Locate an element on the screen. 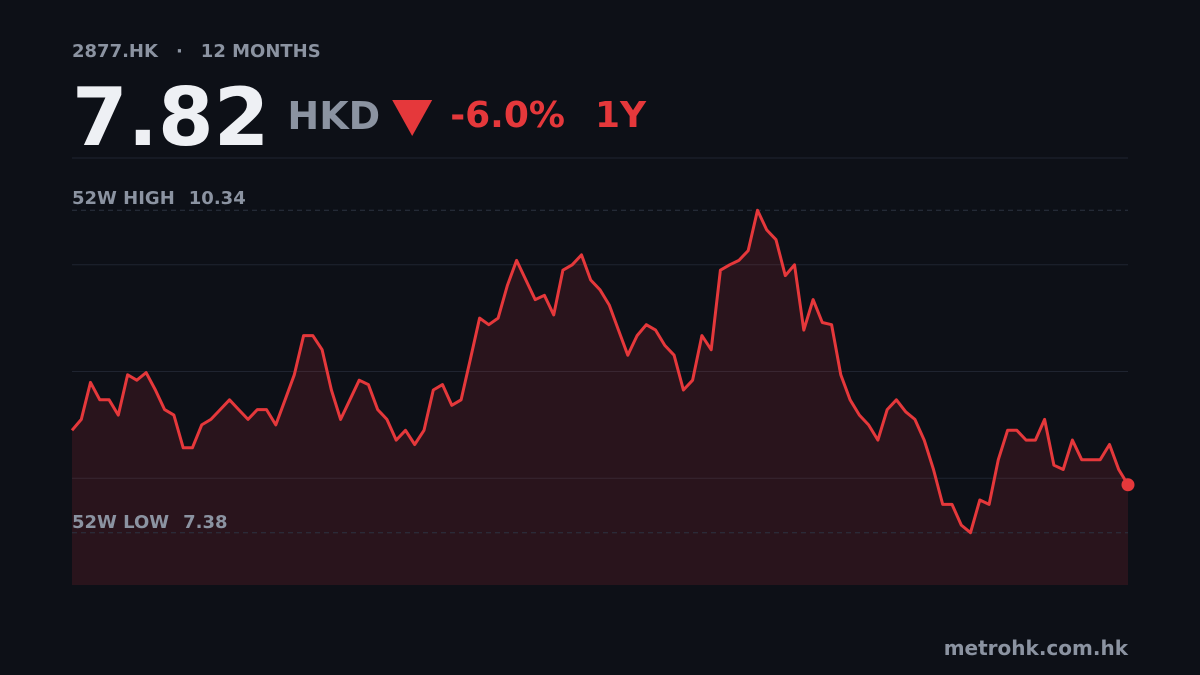 The image size is (1200, 675). down-arrow is located at coordinates (412, 118).